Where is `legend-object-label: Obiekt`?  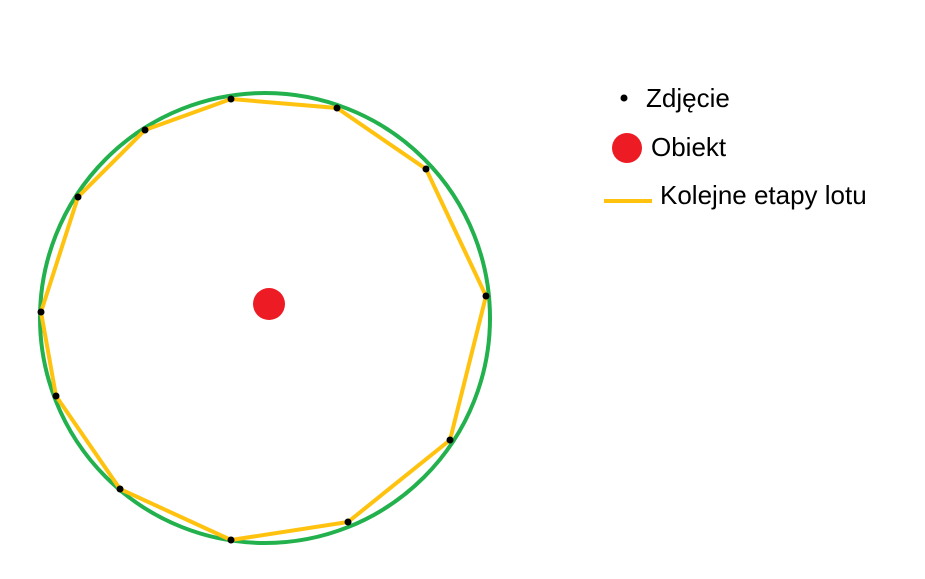
legend-object-label: Obiekt is located at coordinates (689, 147).